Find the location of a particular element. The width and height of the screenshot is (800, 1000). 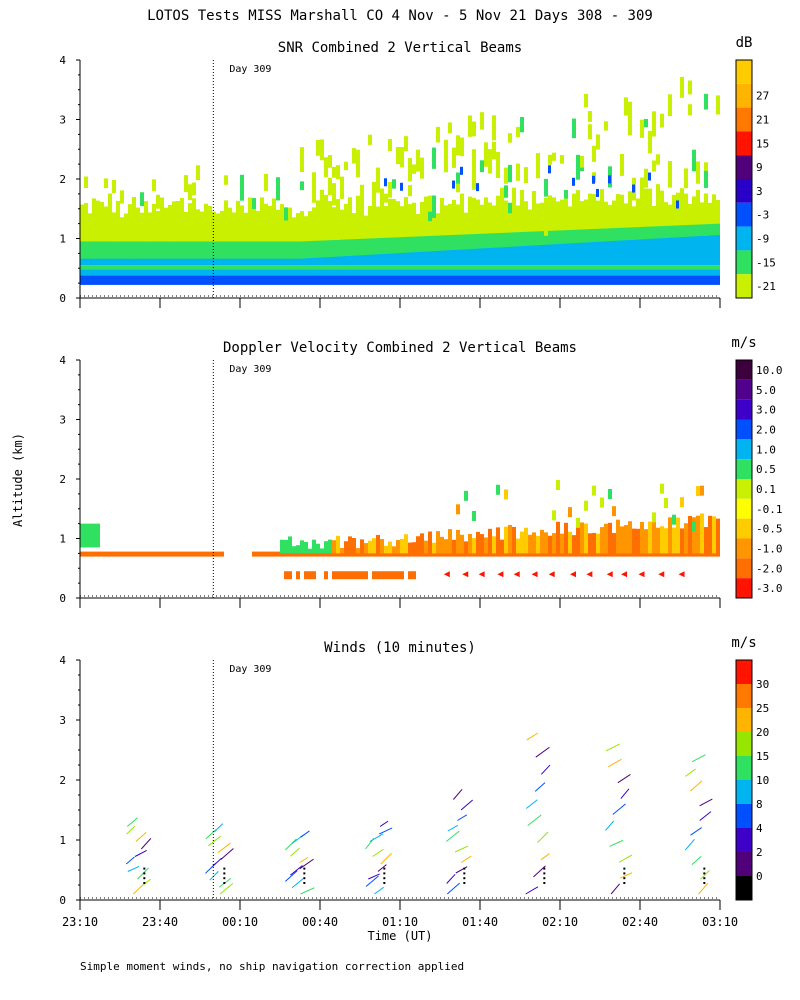

colorbar-unit: m/s is located at coordinates (743, 343).